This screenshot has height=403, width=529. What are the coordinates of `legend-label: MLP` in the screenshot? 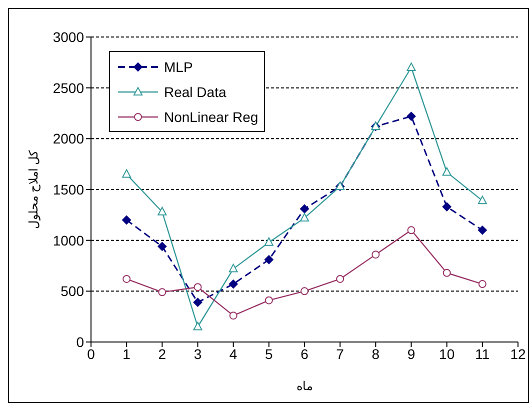 It's located at (178, 66).